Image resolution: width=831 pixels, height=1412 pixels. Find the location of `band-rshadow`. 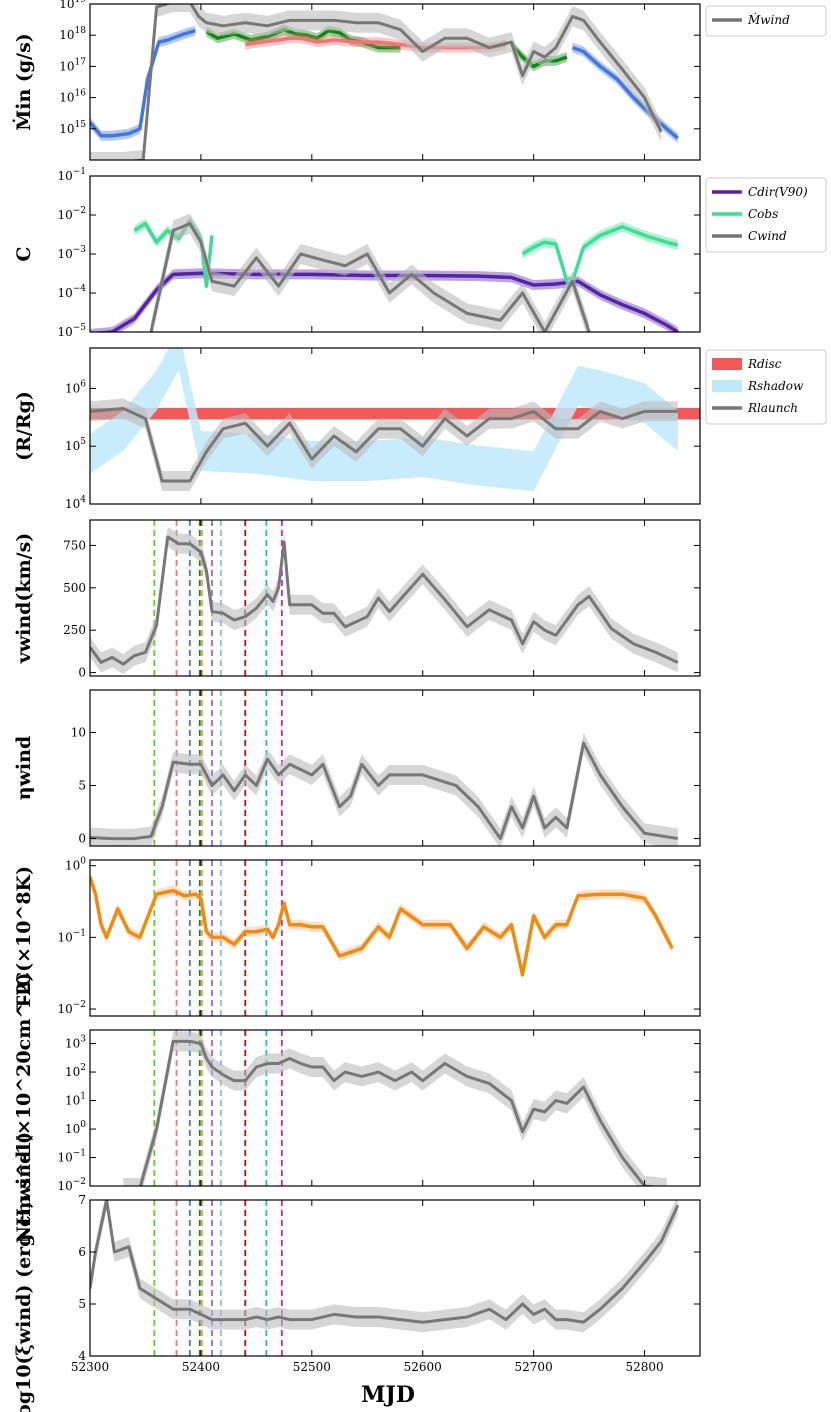

band-rshadow is located at coordinates (384, 420).